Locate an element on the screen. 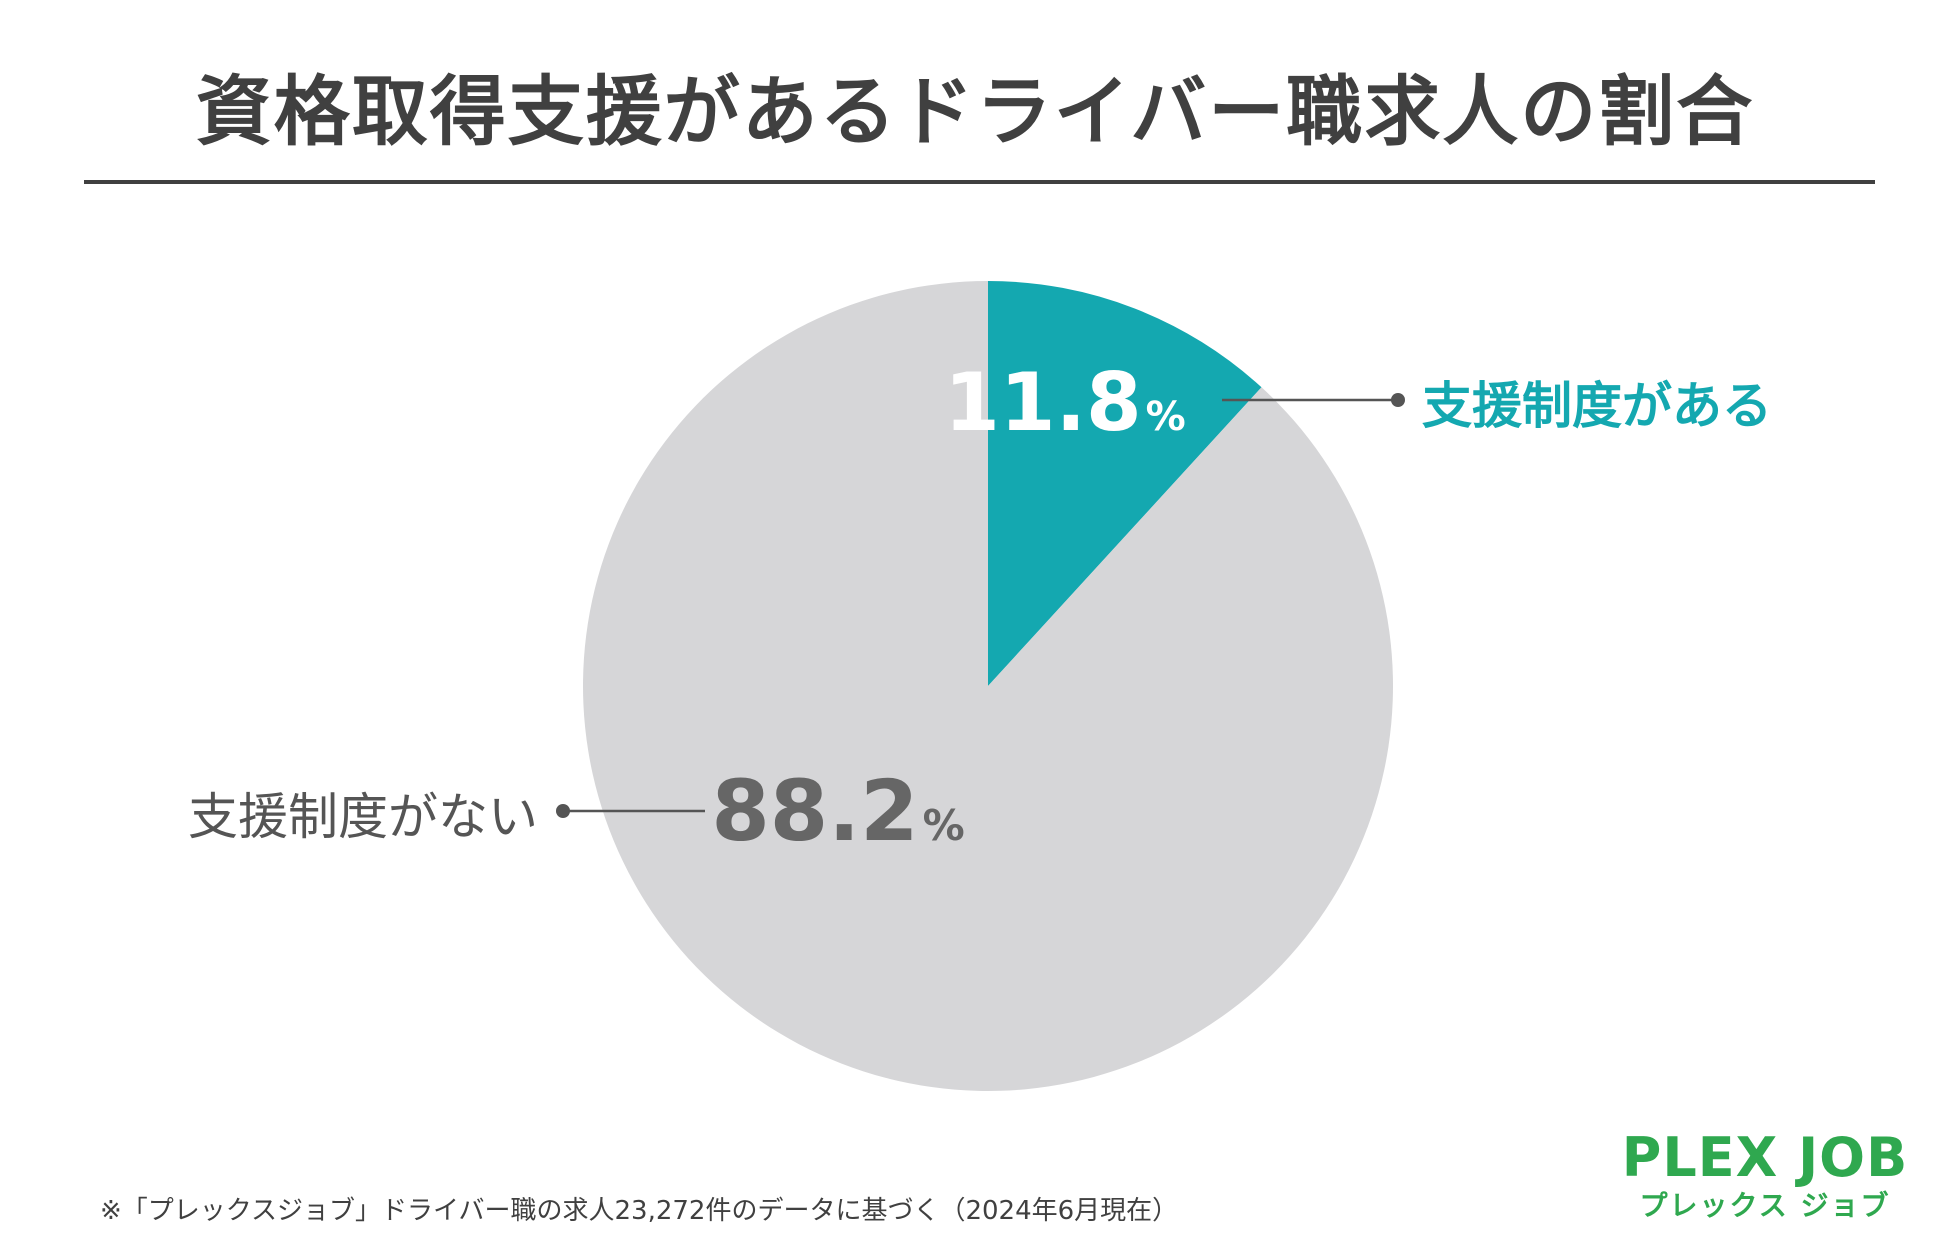  plexjob-logo: PLEX JOB プレックス ジョブ is located at coordinates (1765, 1178).